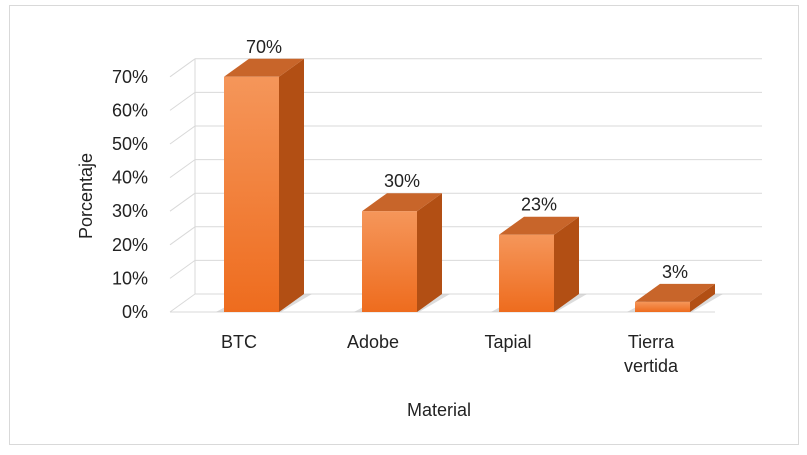 Image resolution: width=807 pixels, height=455 pixels. What do you see at coordinates (539, 205) in the screenshot?
I see `data-label: 23%` at bounding box center [539, 205].